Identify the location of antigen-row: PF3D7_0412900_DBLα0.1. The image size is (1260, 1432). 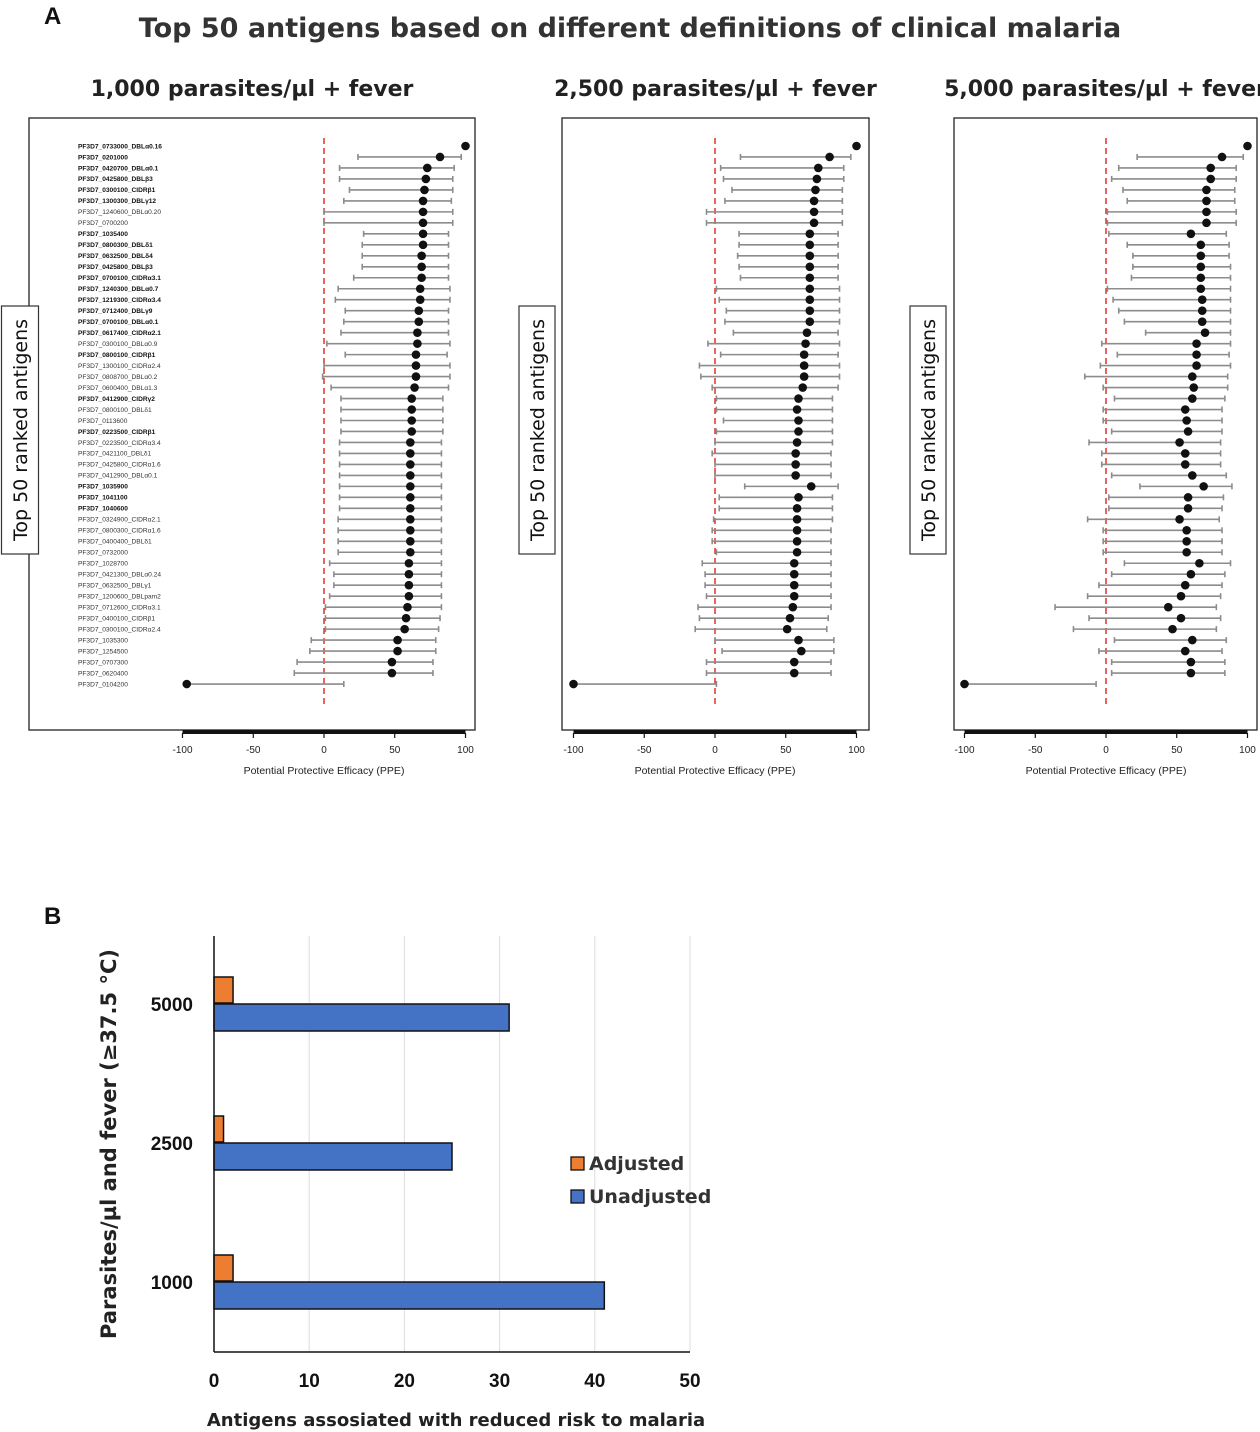
(260, 475).